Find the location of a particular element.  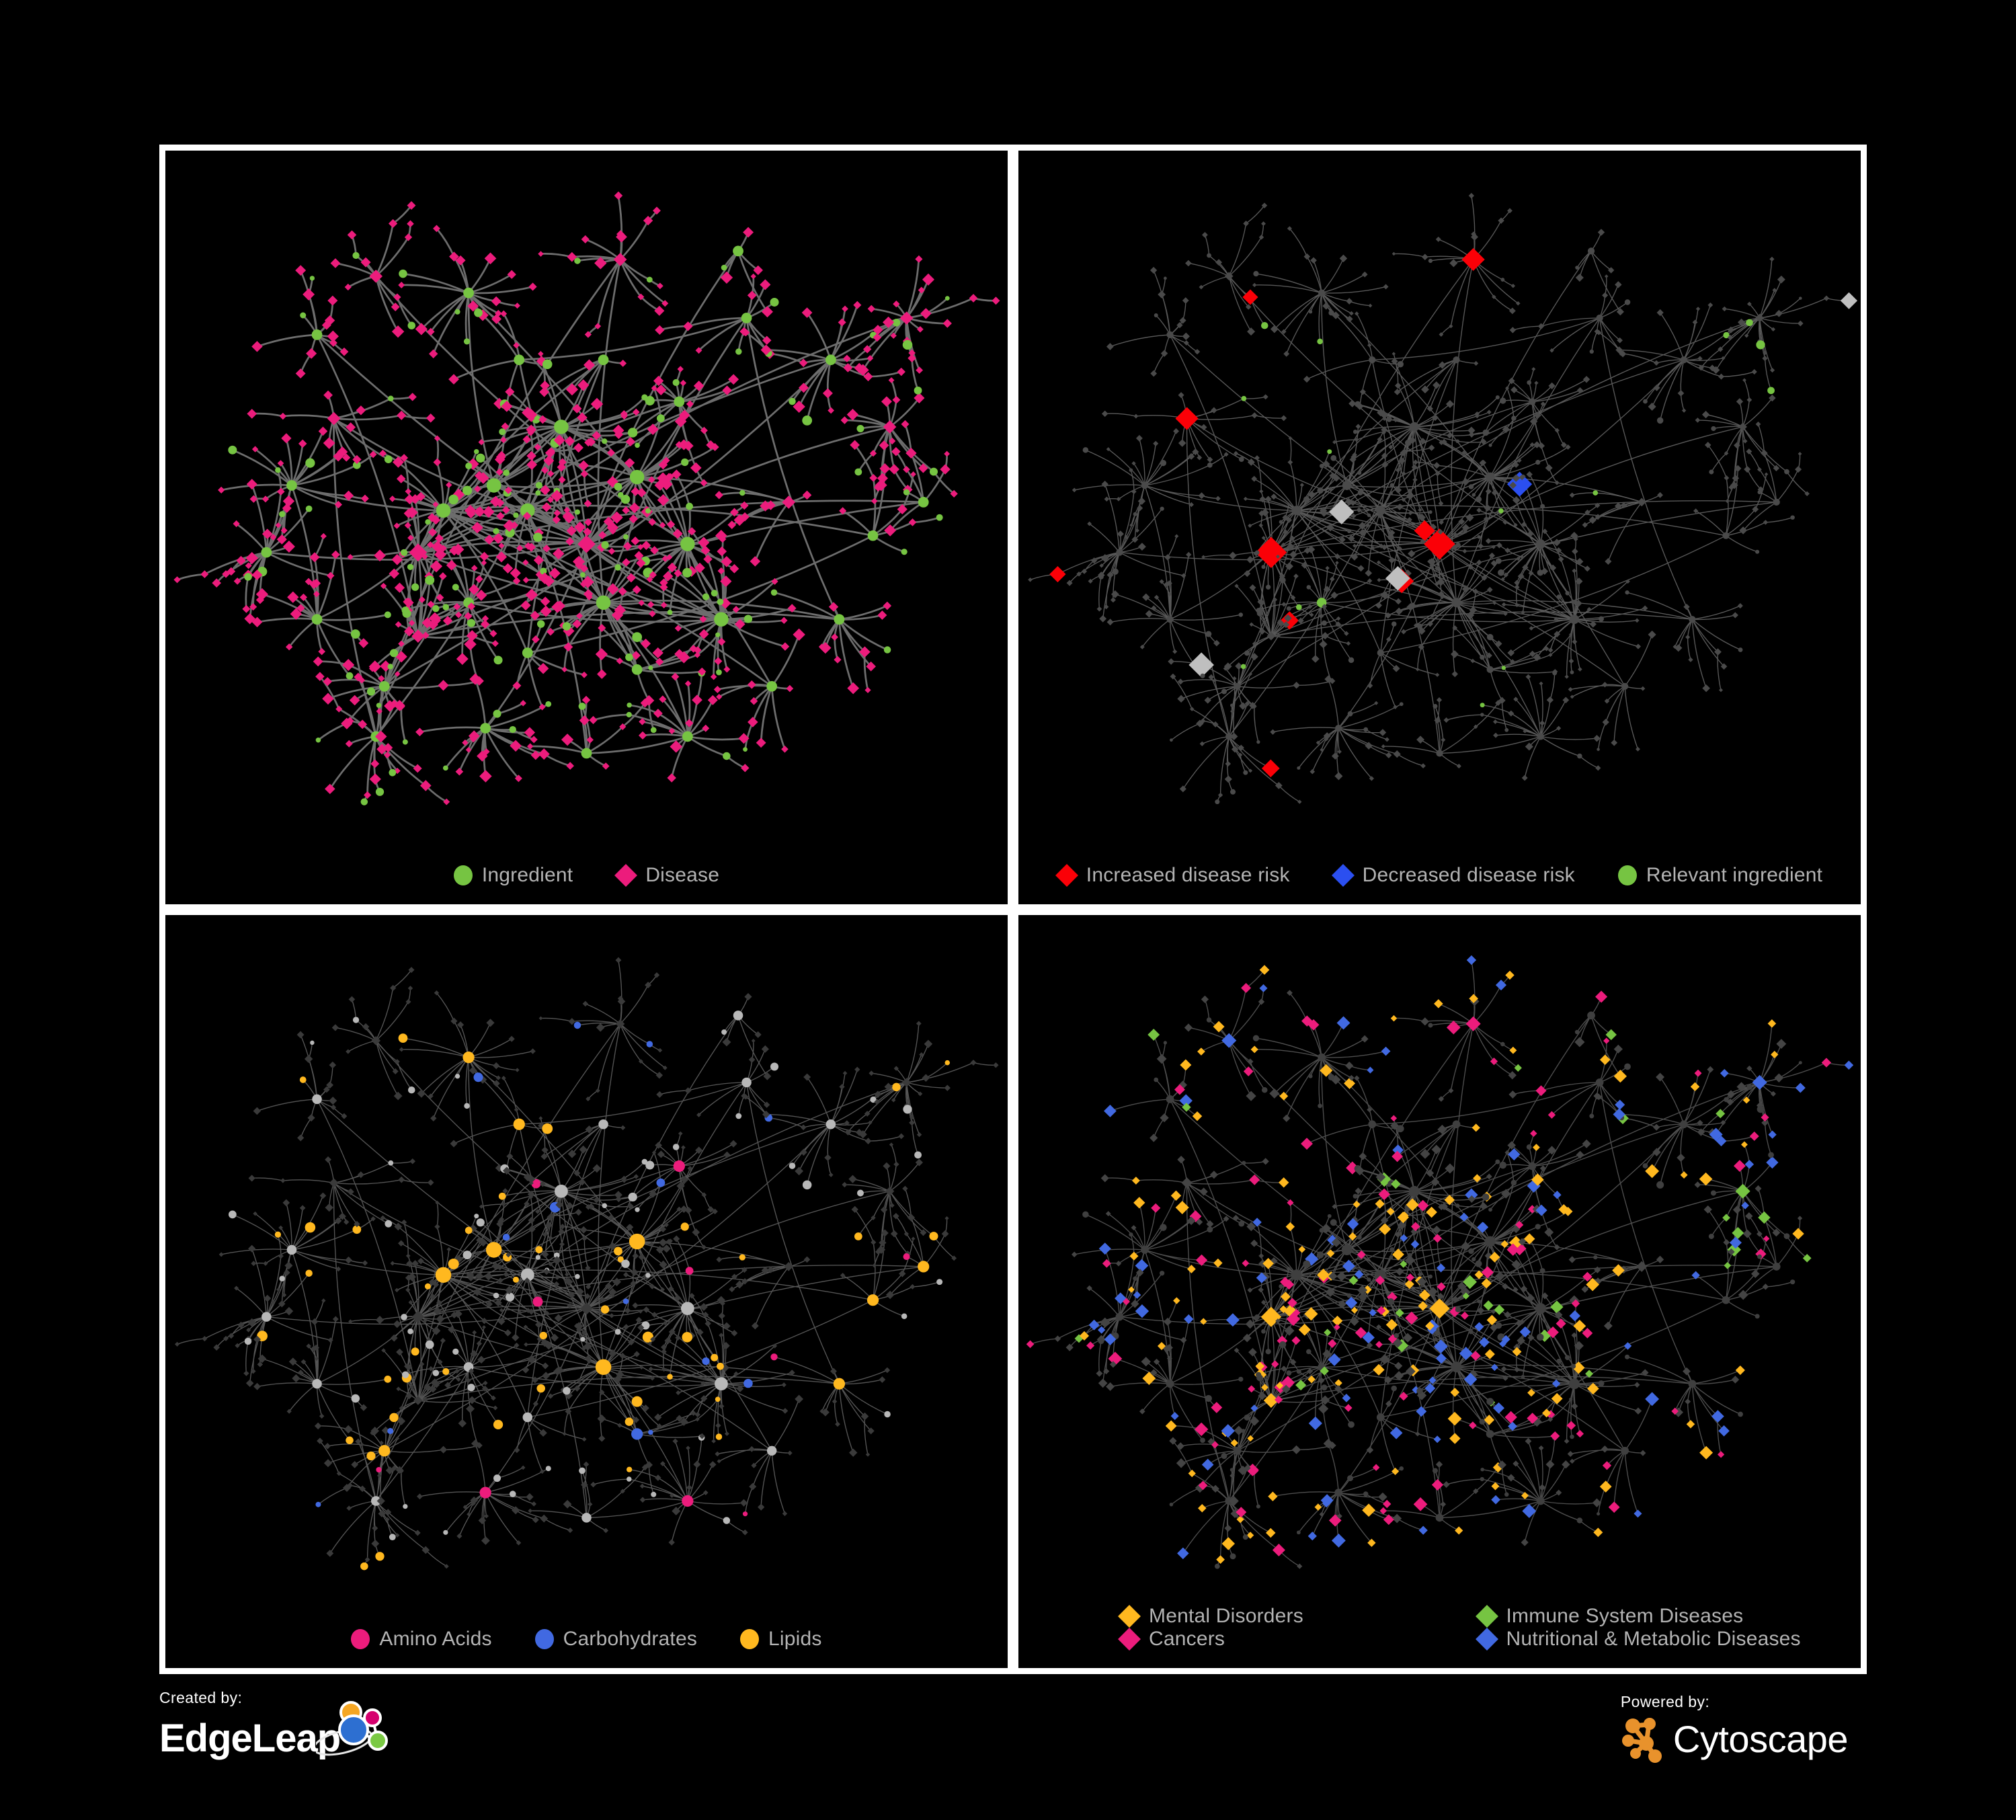

nutritional-metabolic-marker-icon is located at coordinates (1486, 1639).